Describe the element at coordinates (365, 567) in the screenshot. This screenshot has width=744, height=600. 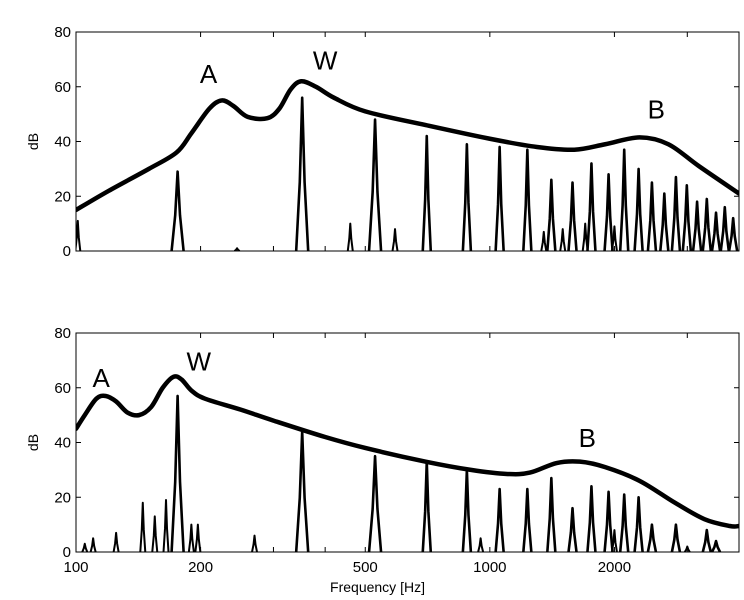
I see `x-tick-label: 500` at that location.